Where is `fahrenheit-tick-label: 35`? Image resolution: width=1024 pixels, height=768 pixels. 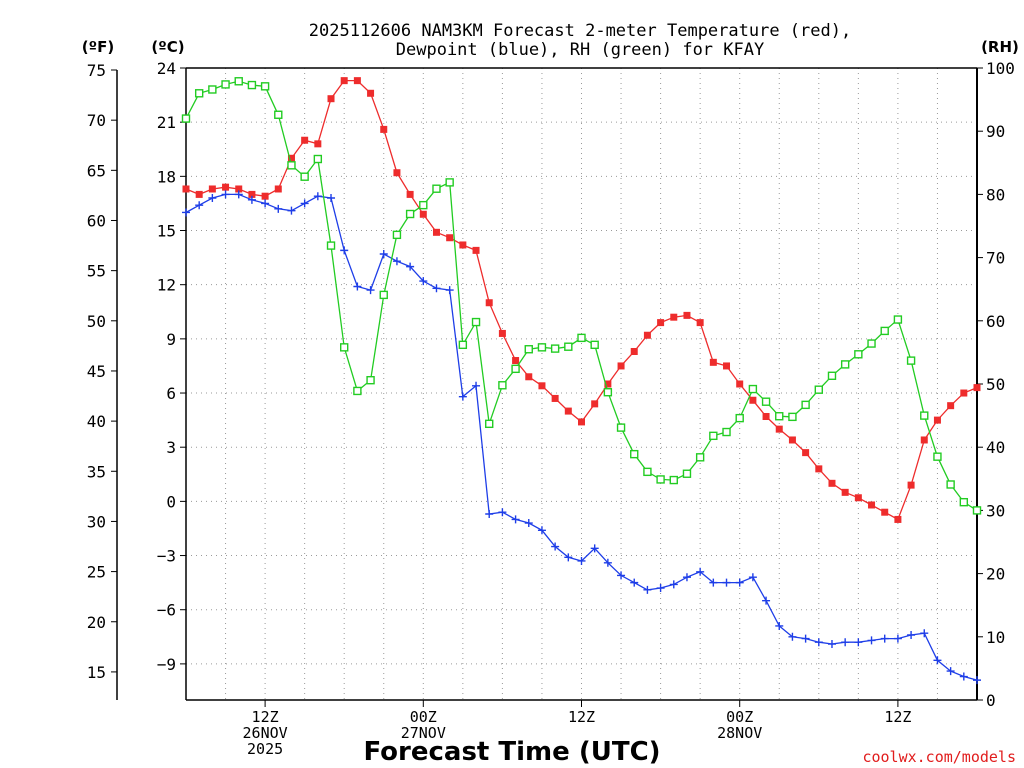 fahrenheit-tick-label: 35 is located at coordinates (96, 471).